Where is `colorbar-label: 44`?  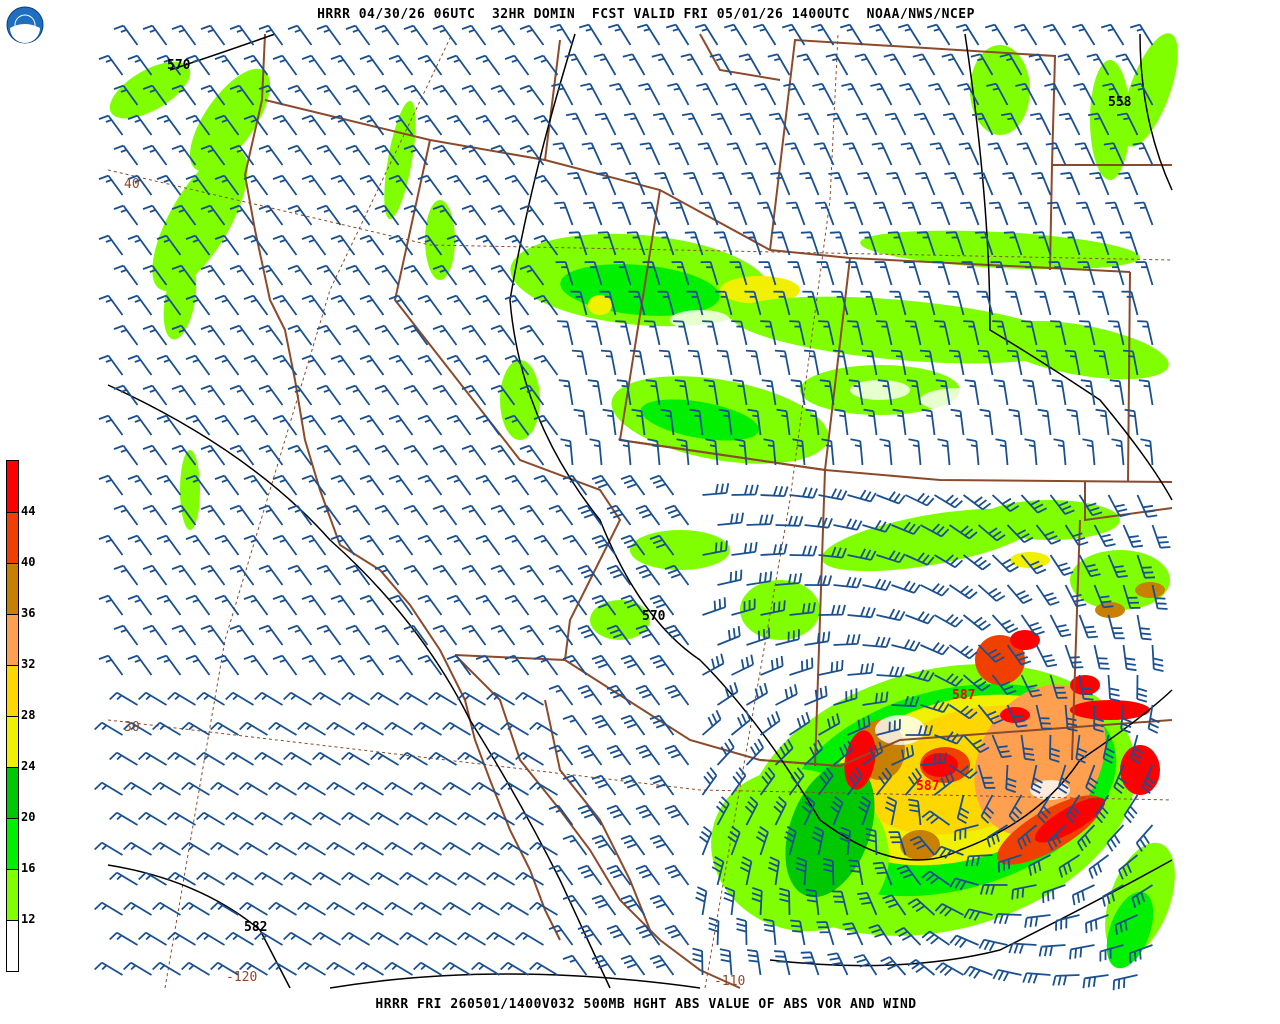
colorbar-label: 44 is located at coordinates (28, 511).